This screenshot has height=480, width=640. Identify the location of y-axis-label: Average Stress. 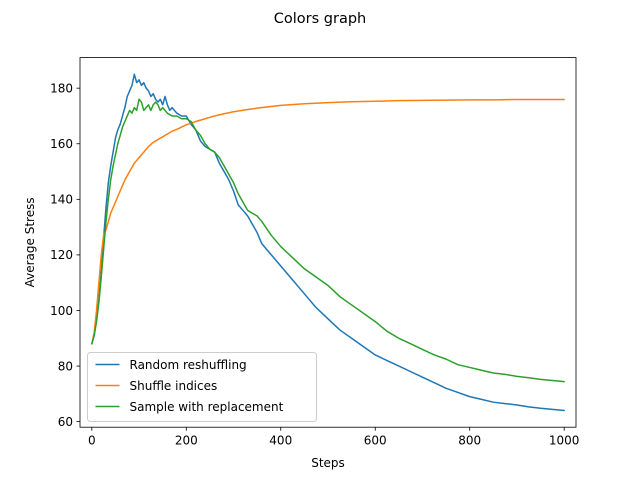
(30, 242).